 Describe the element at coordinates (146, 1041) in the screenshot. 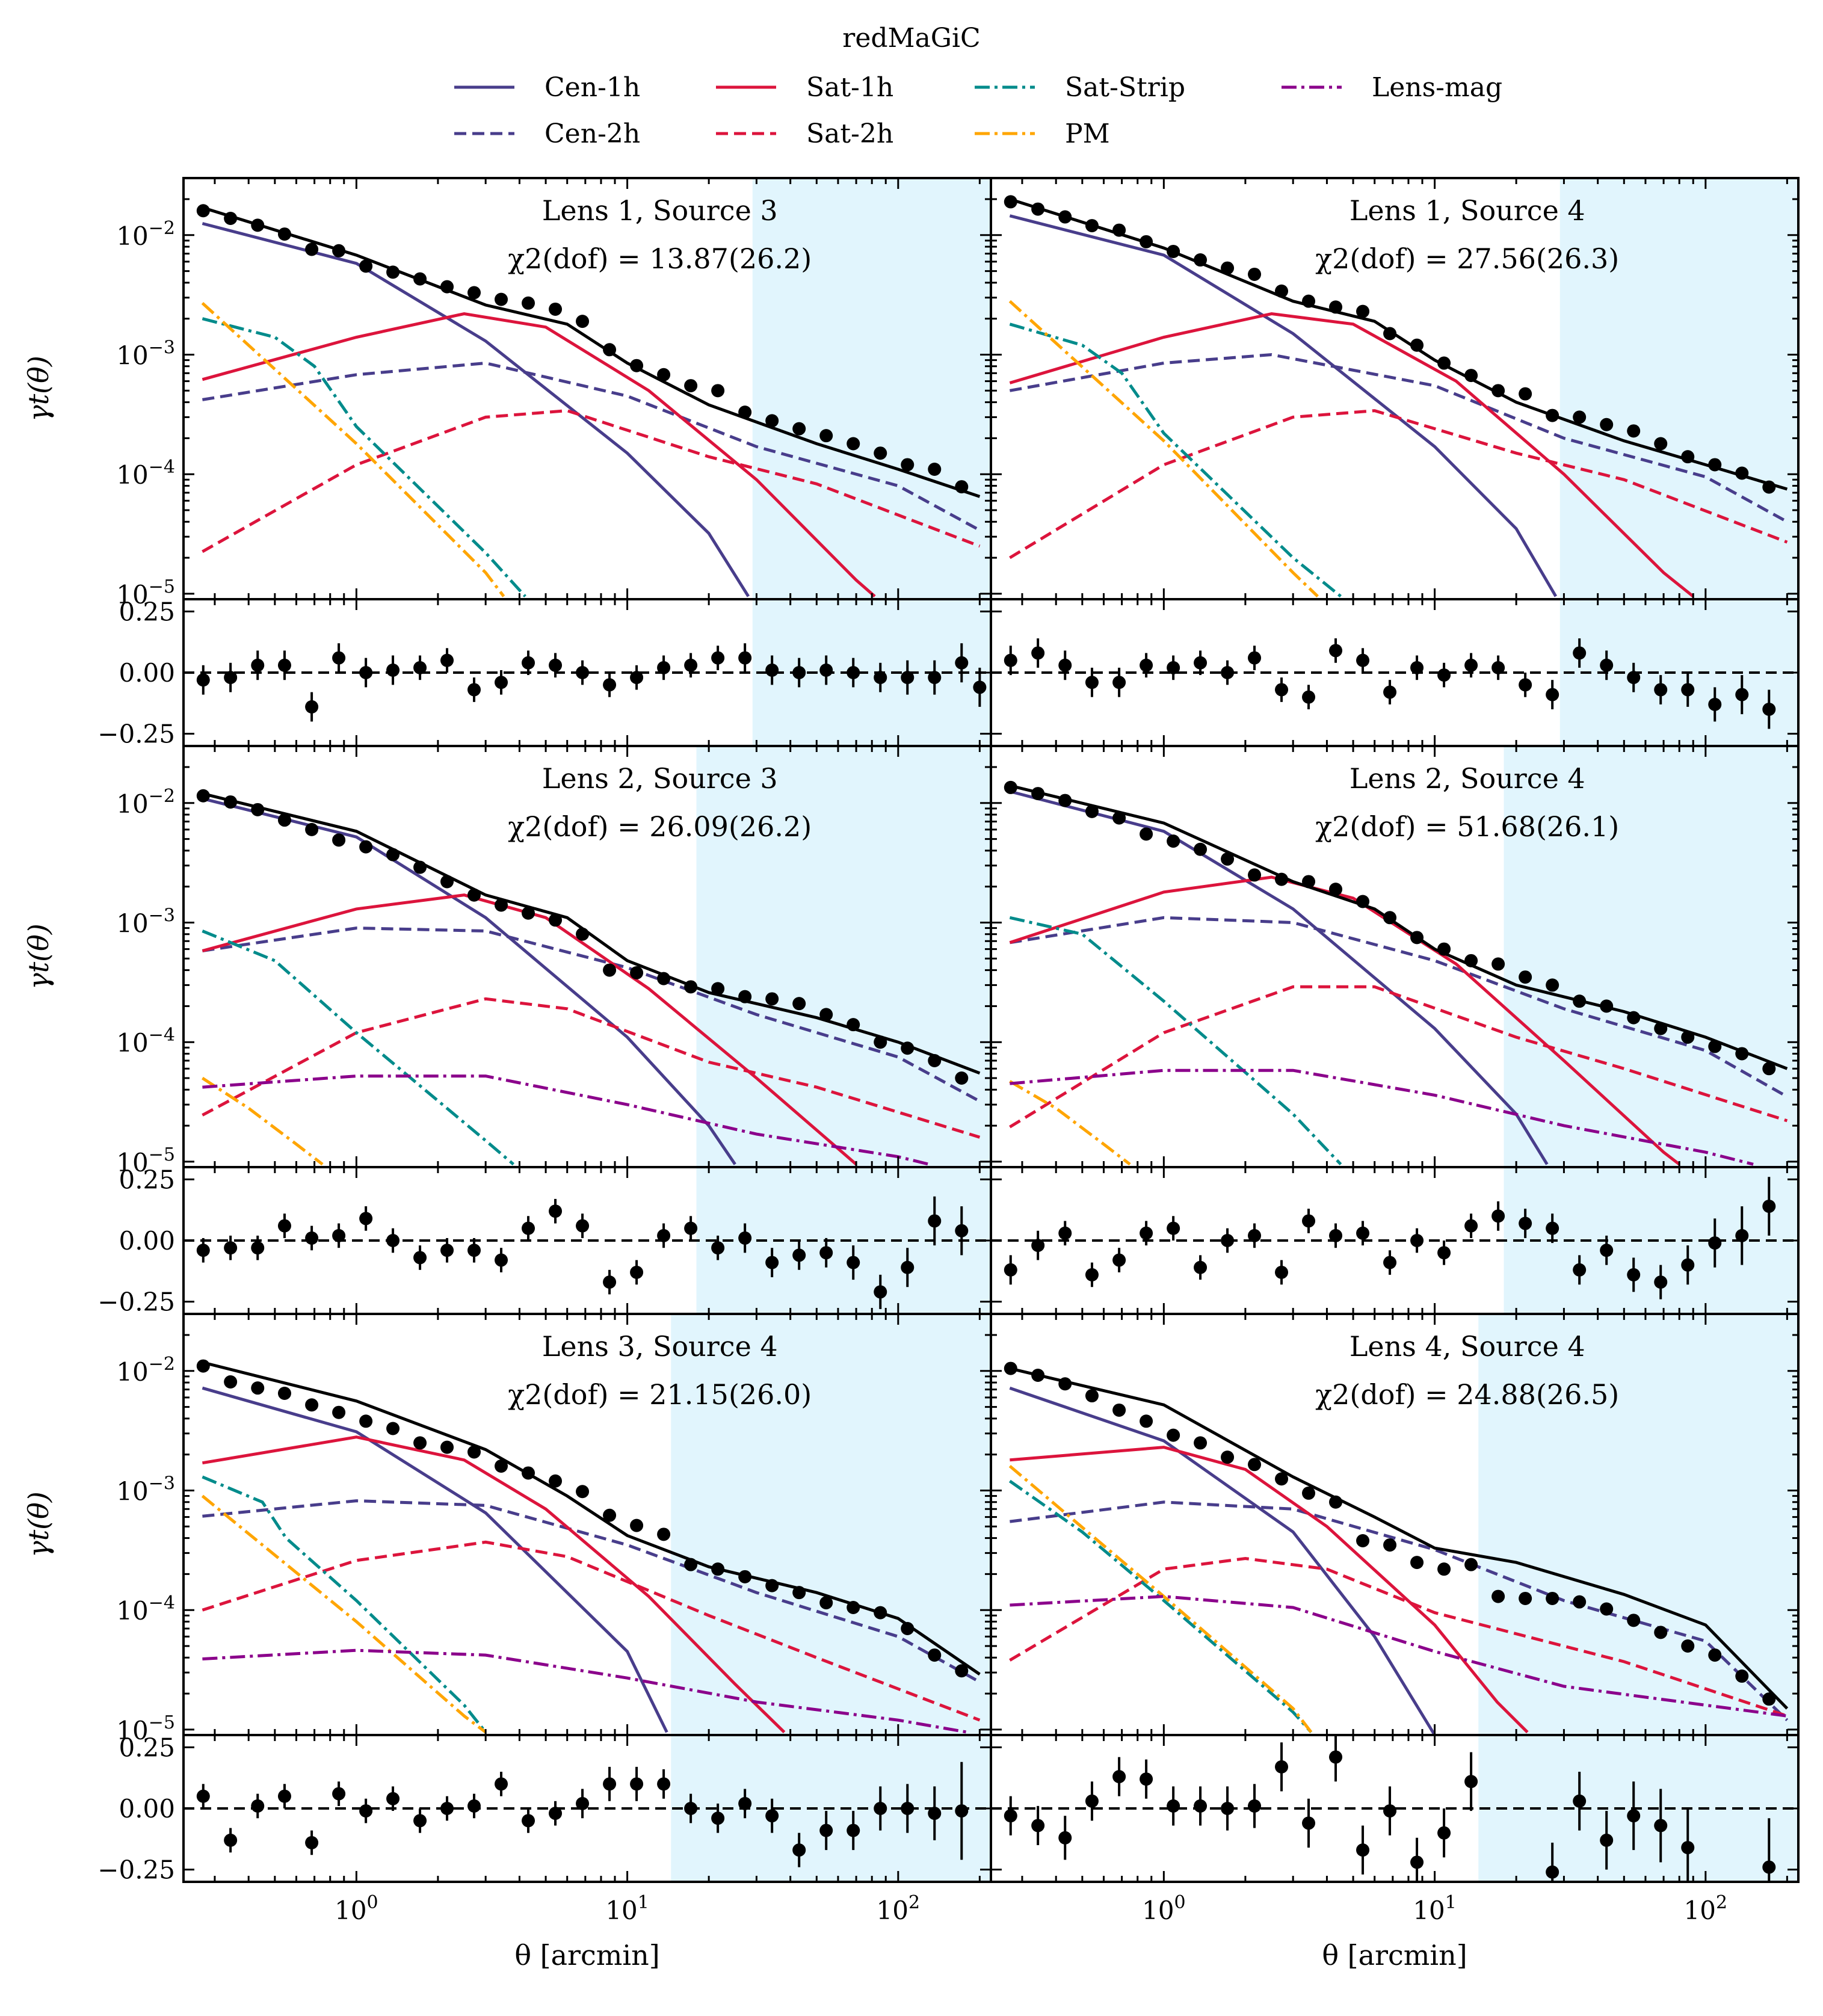

I see `y-tick-label: 10⁻⁴` at that location.